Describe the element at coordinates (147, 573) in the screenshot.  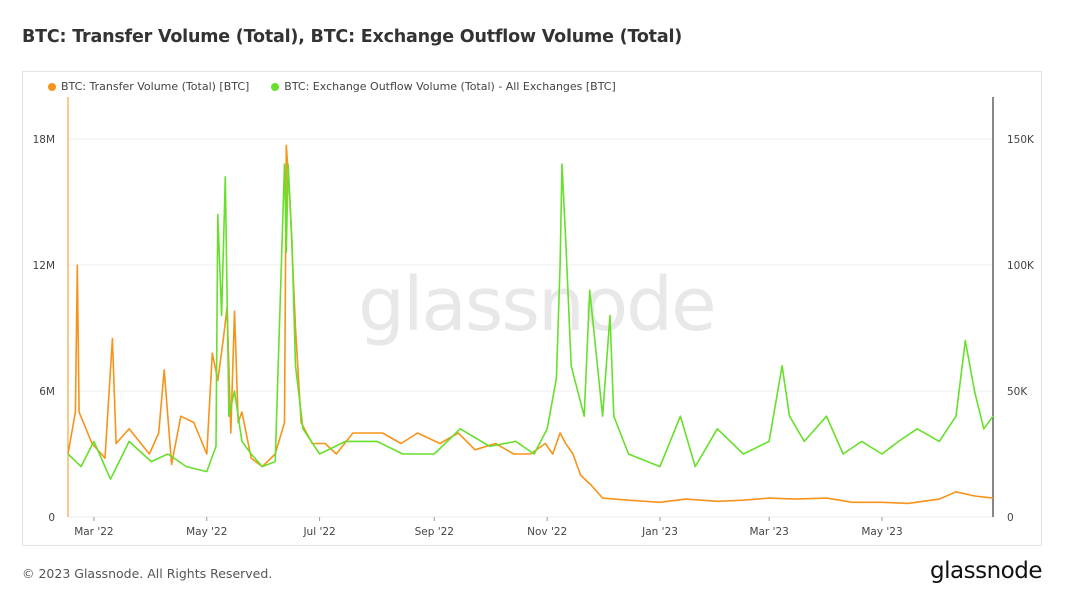
I see `copyright-footer: © 2023 Glassnode. All Rights Reserved.` at that location.